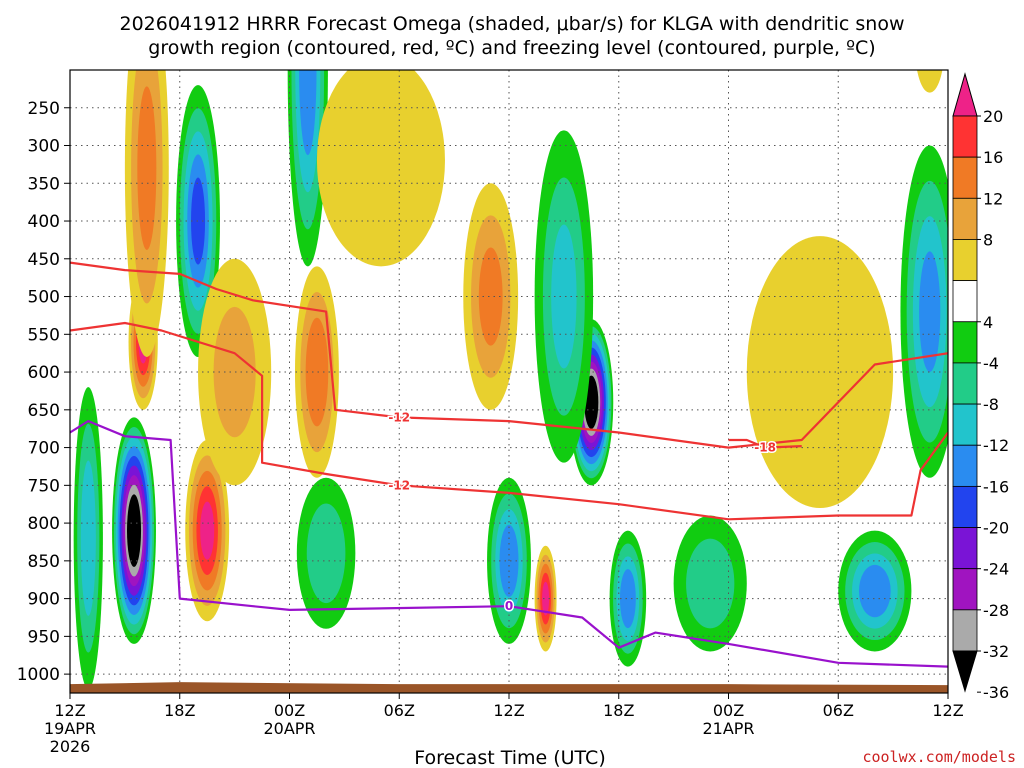  I want to click on colorbar-label: -8, so click(991, 404).